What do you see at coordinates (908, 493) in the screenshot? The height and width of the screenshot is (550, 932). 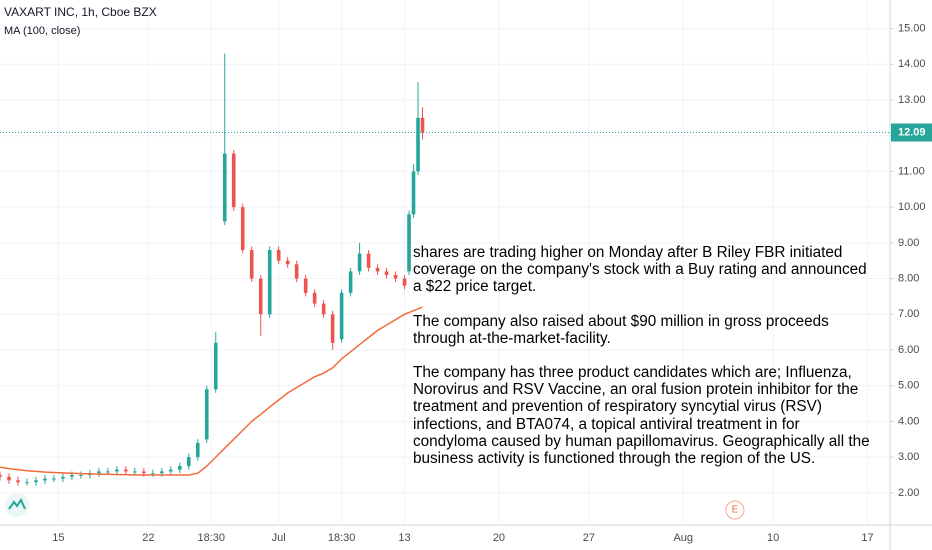 I see `y-tick-label: 2.00` at bounding box center [908, 493].